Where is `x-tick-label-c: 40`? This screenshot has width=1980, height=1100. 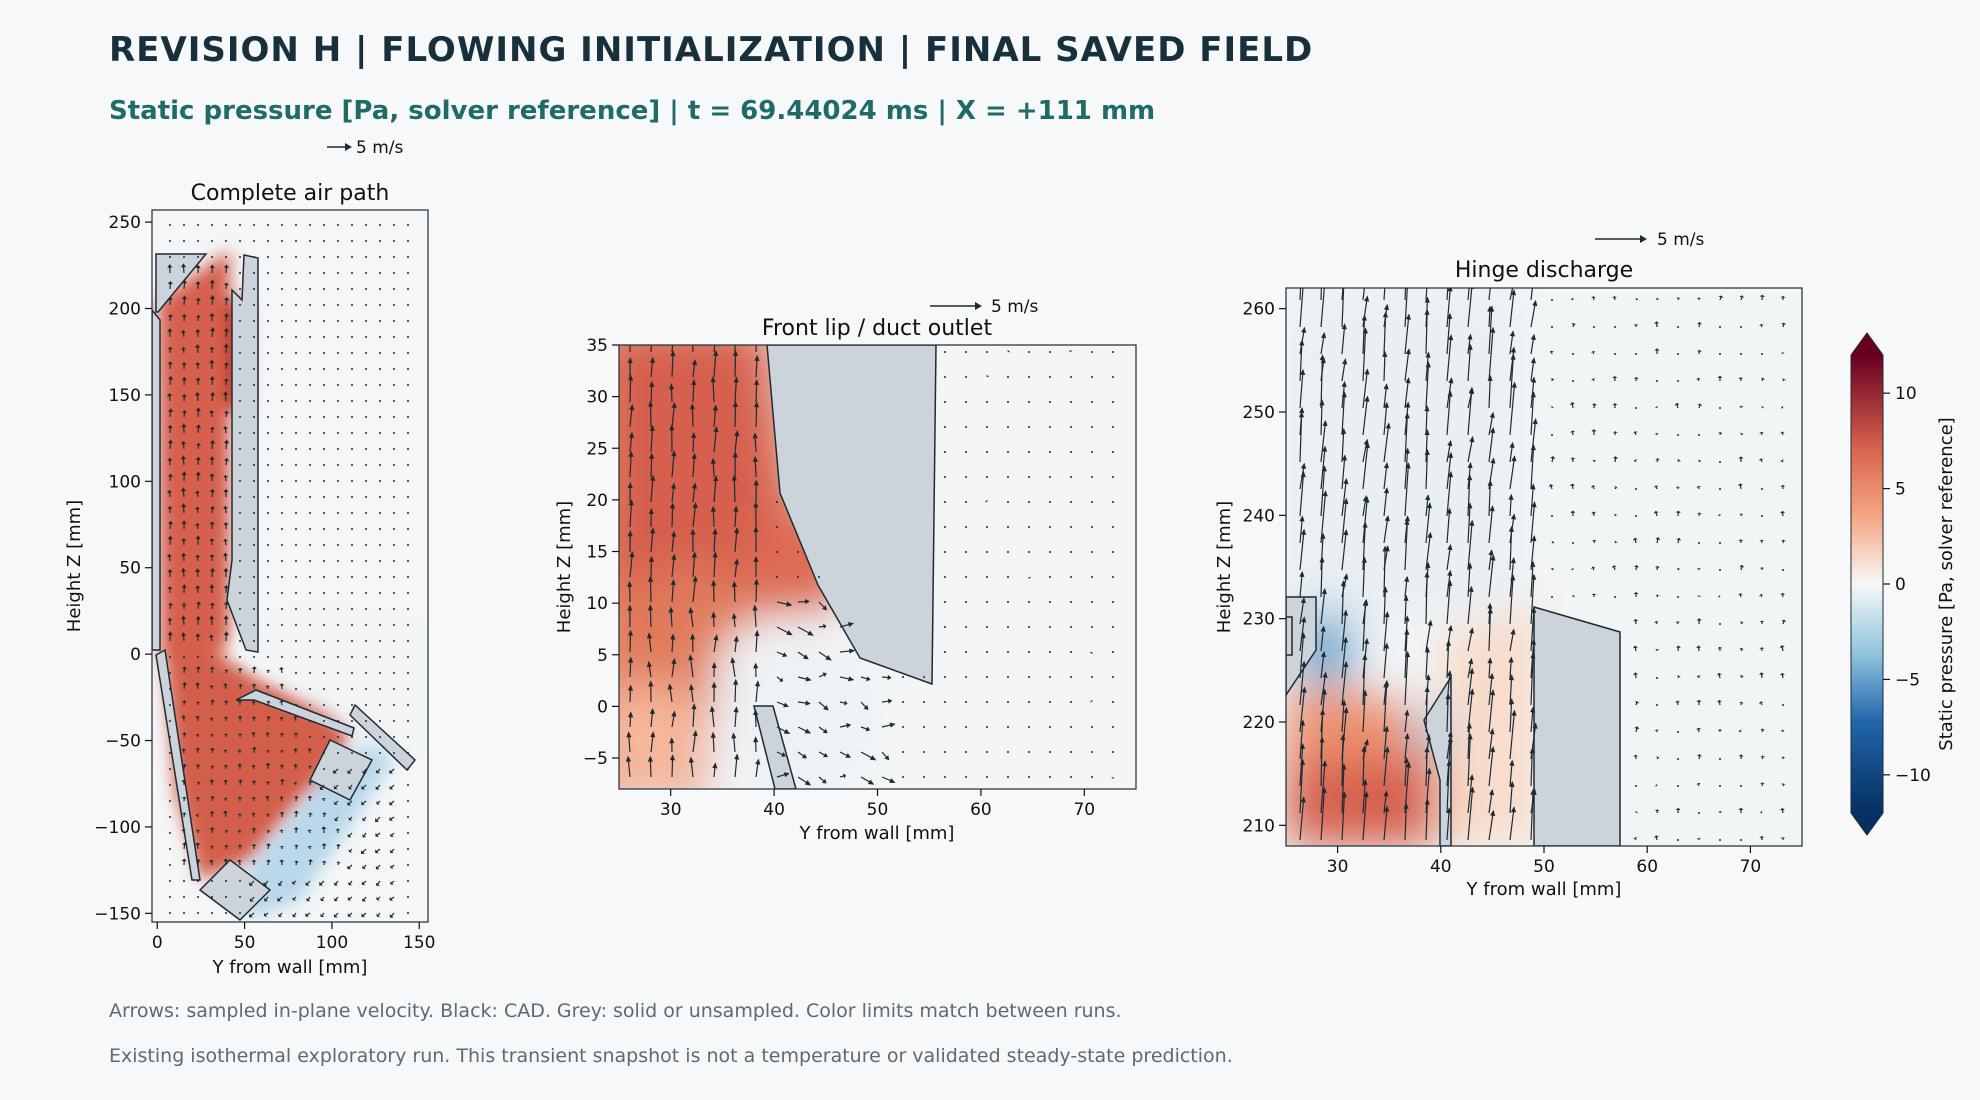
x-tick-label-c: 40 is located at coordinates (1441, 867).